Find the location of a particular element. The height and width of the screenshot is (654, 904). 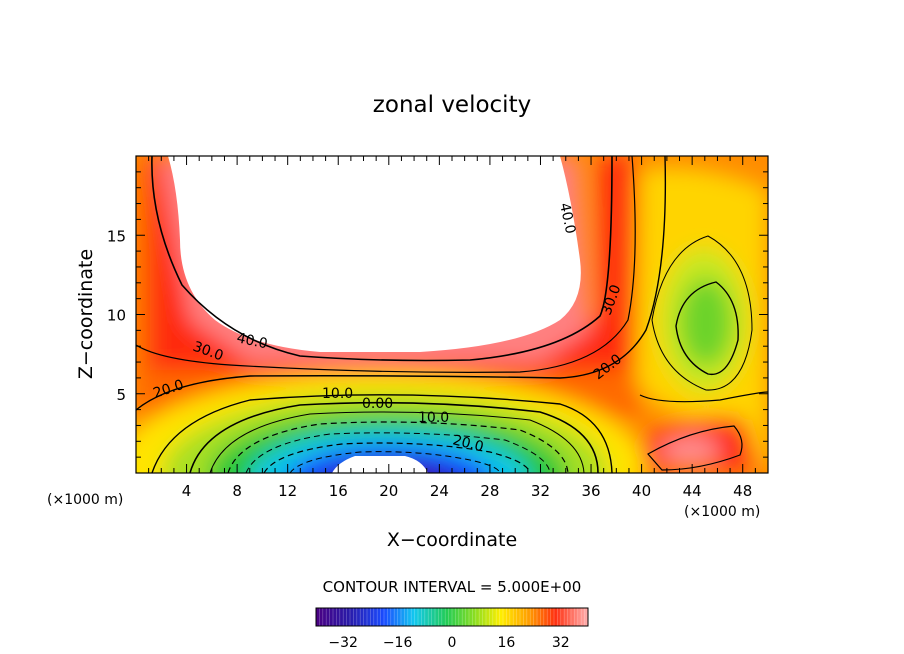

contour-interval-text: CONTOUR INTERVAL = 5.000E+00 is located at coordinates (452, 587).